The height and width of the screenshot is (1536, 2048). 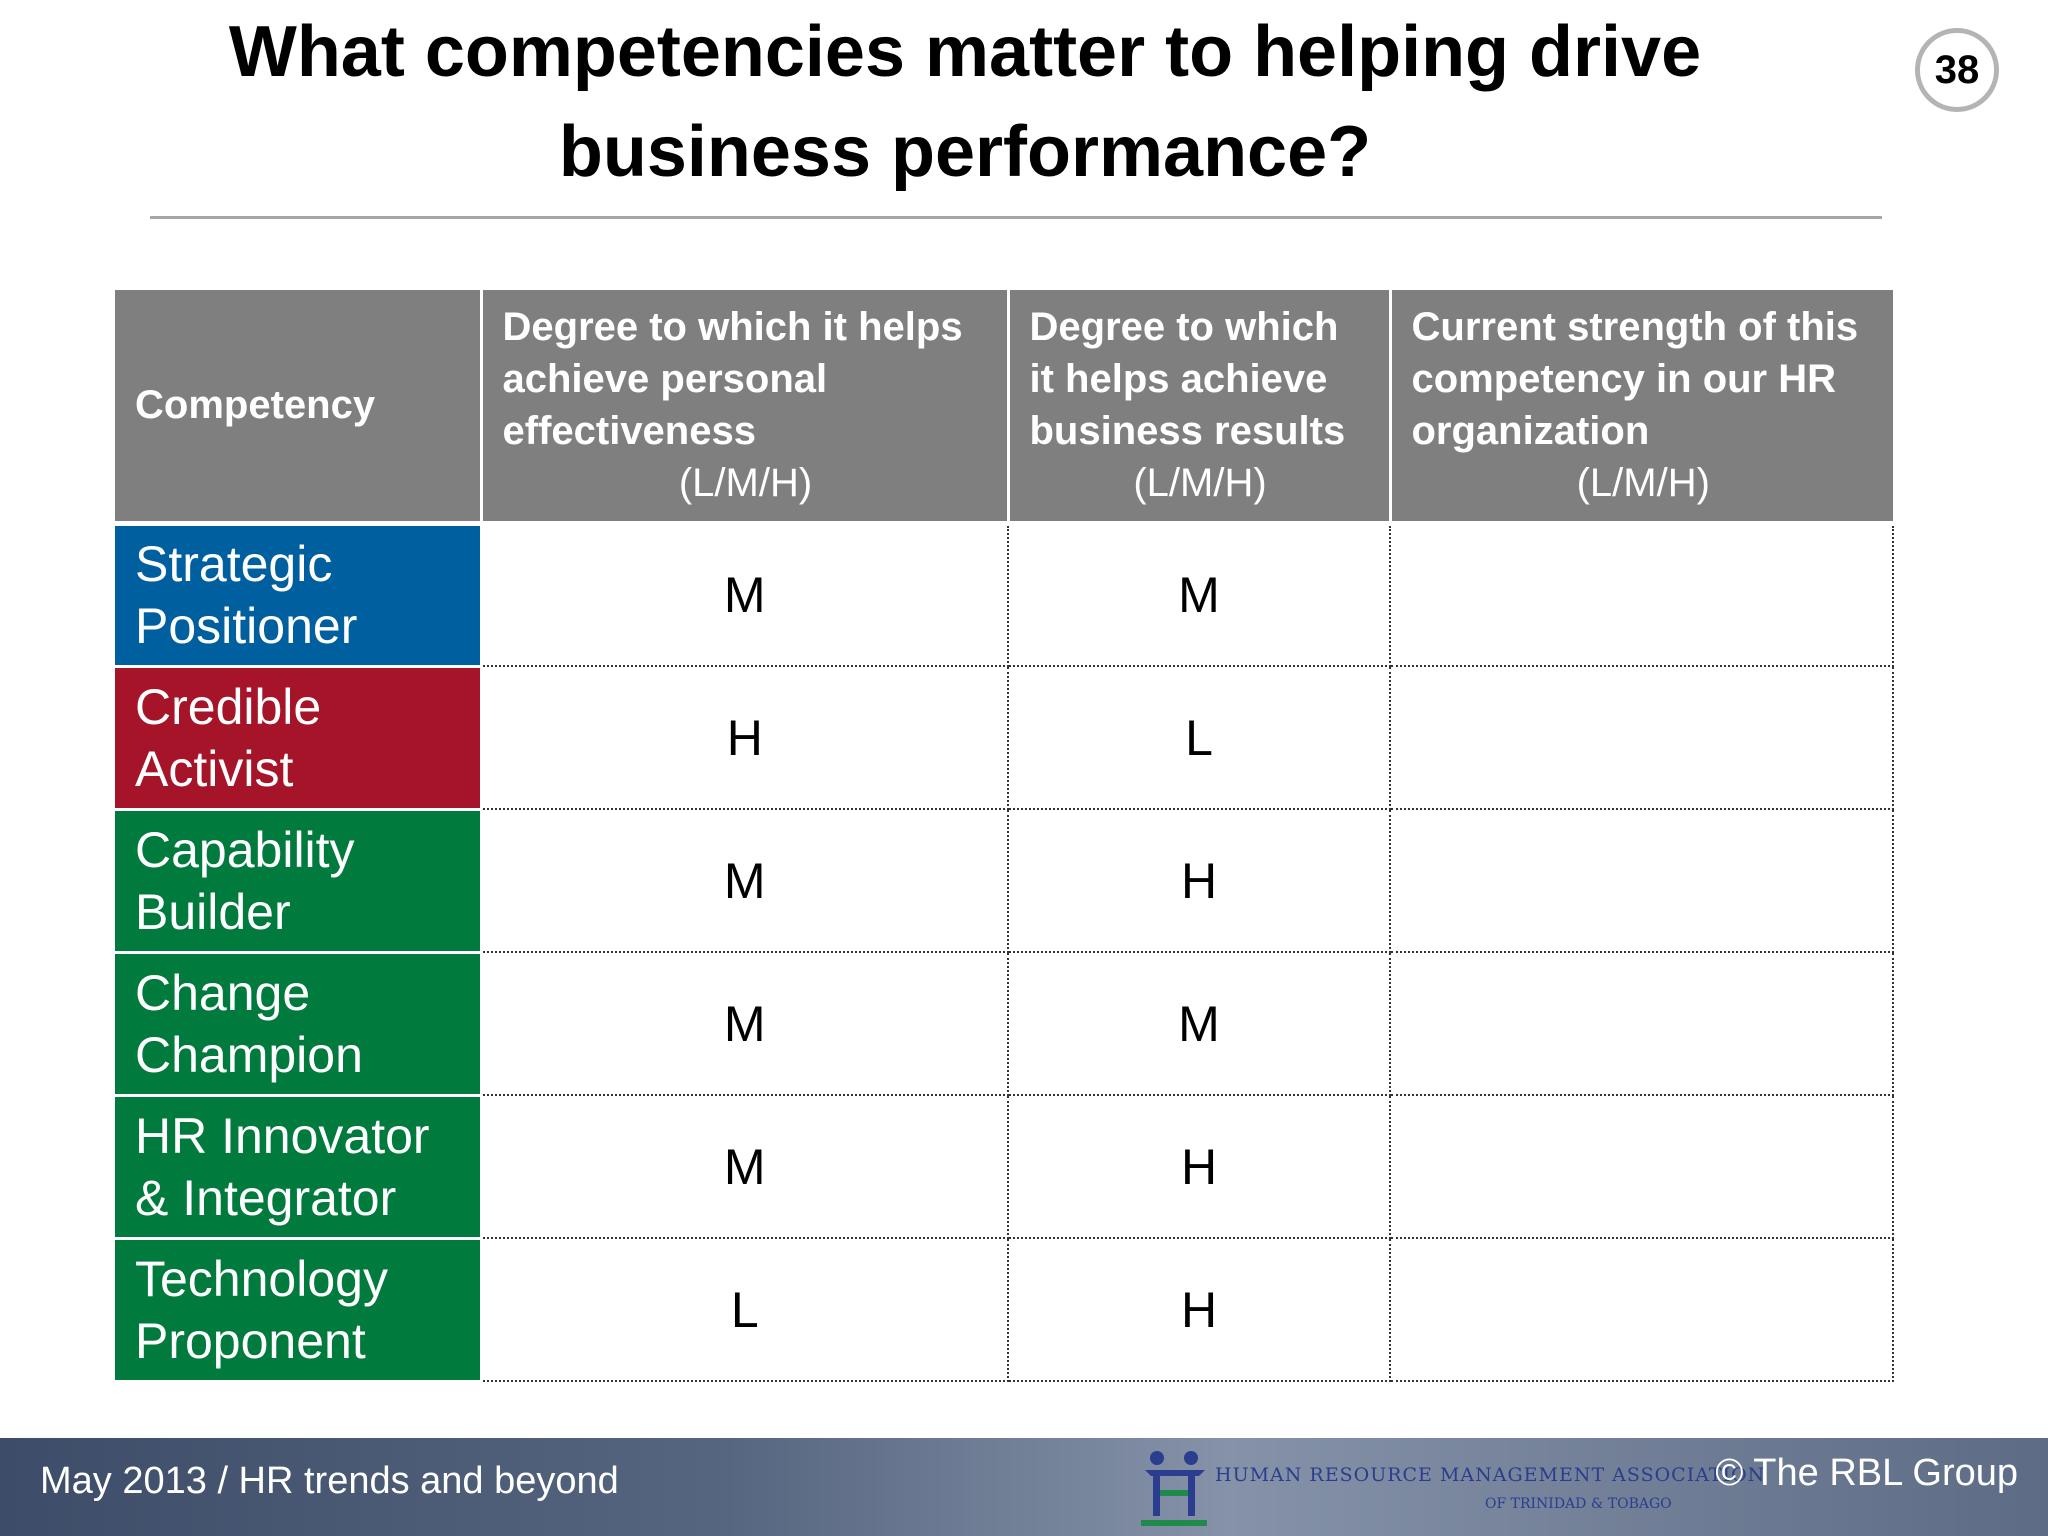 I want to click on personal-rating-cell: L, so click(x=744, y=1309).